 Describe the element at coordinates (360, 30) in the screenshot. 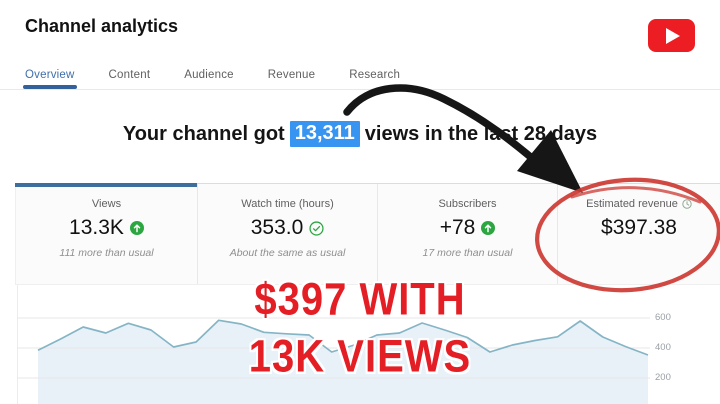

I see `header: Channel analytics` at that location.